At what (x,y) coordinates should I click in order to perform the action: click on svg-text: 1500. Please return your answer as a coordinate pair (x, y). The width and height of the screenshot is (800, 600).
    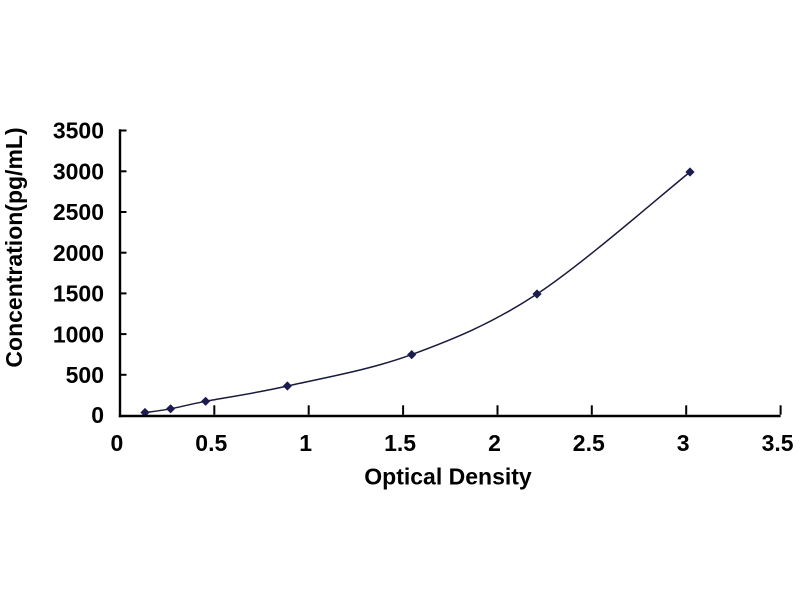
    Looking at the image, I should click on (78, 294).